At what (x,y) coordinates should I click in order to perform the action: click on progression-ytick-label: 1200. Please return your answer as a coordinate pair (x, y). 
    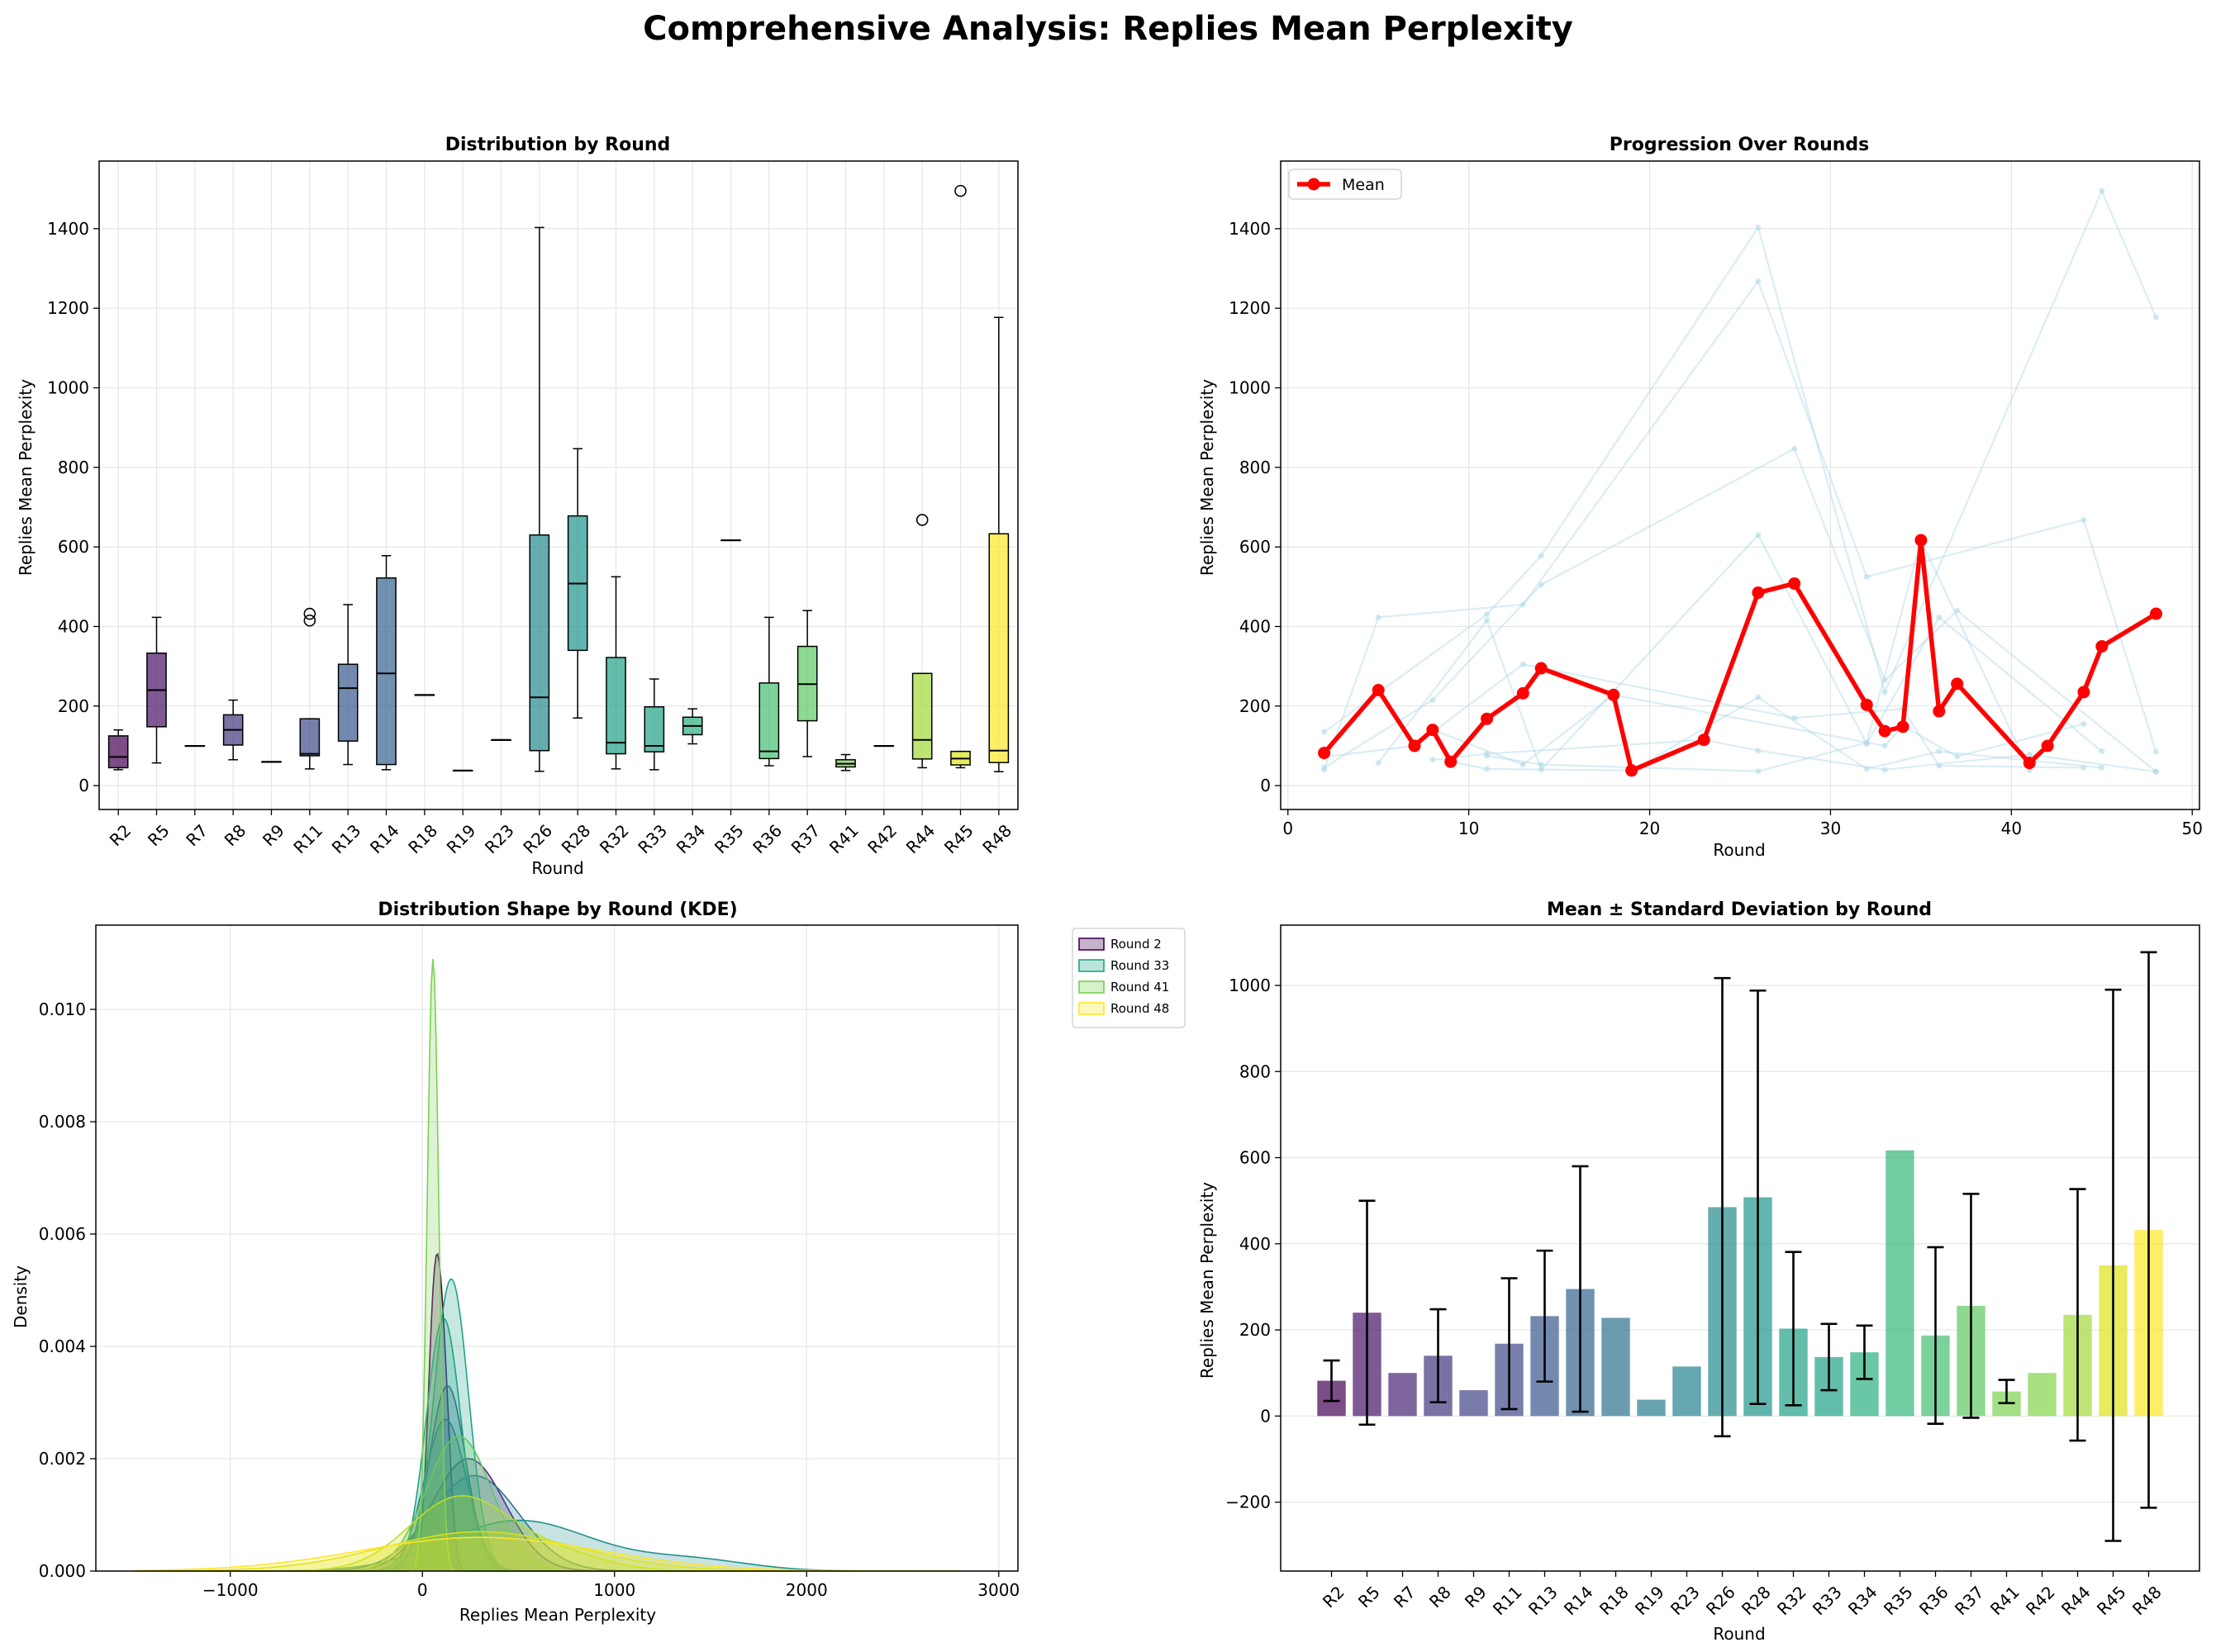
    Looking at the image, I should click on (1250, 308).